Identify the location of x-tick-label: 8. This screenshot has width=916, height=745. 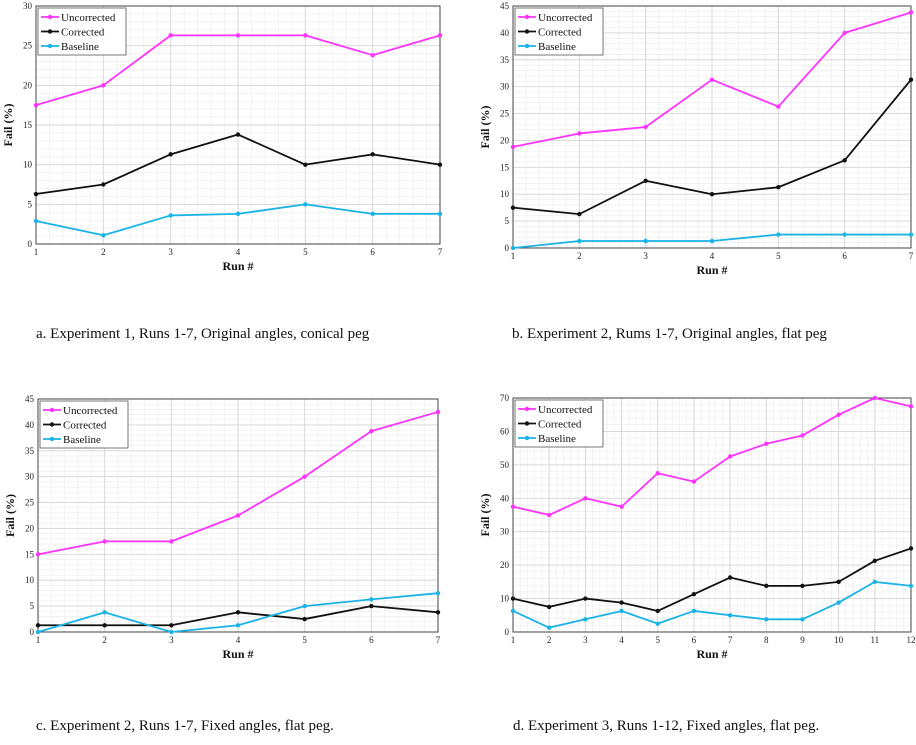
(766, 640).